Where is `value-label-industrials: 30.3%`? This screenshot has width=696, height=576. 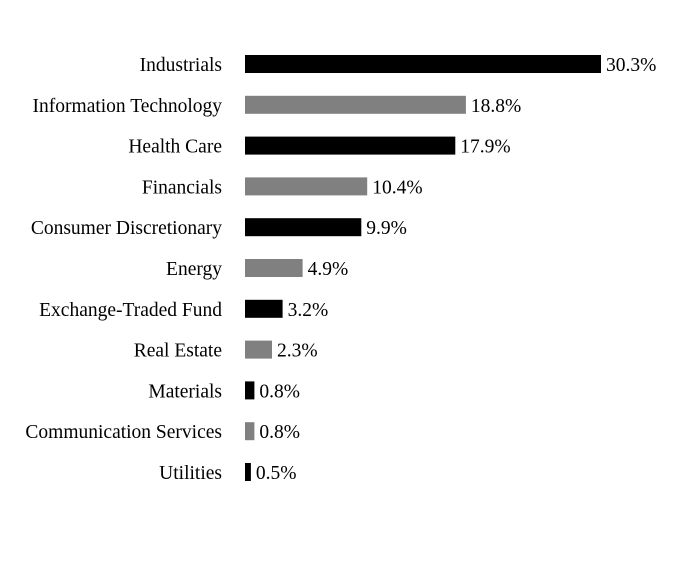 value-label-industrials: 30.3% is located at coordinates (631, 65).